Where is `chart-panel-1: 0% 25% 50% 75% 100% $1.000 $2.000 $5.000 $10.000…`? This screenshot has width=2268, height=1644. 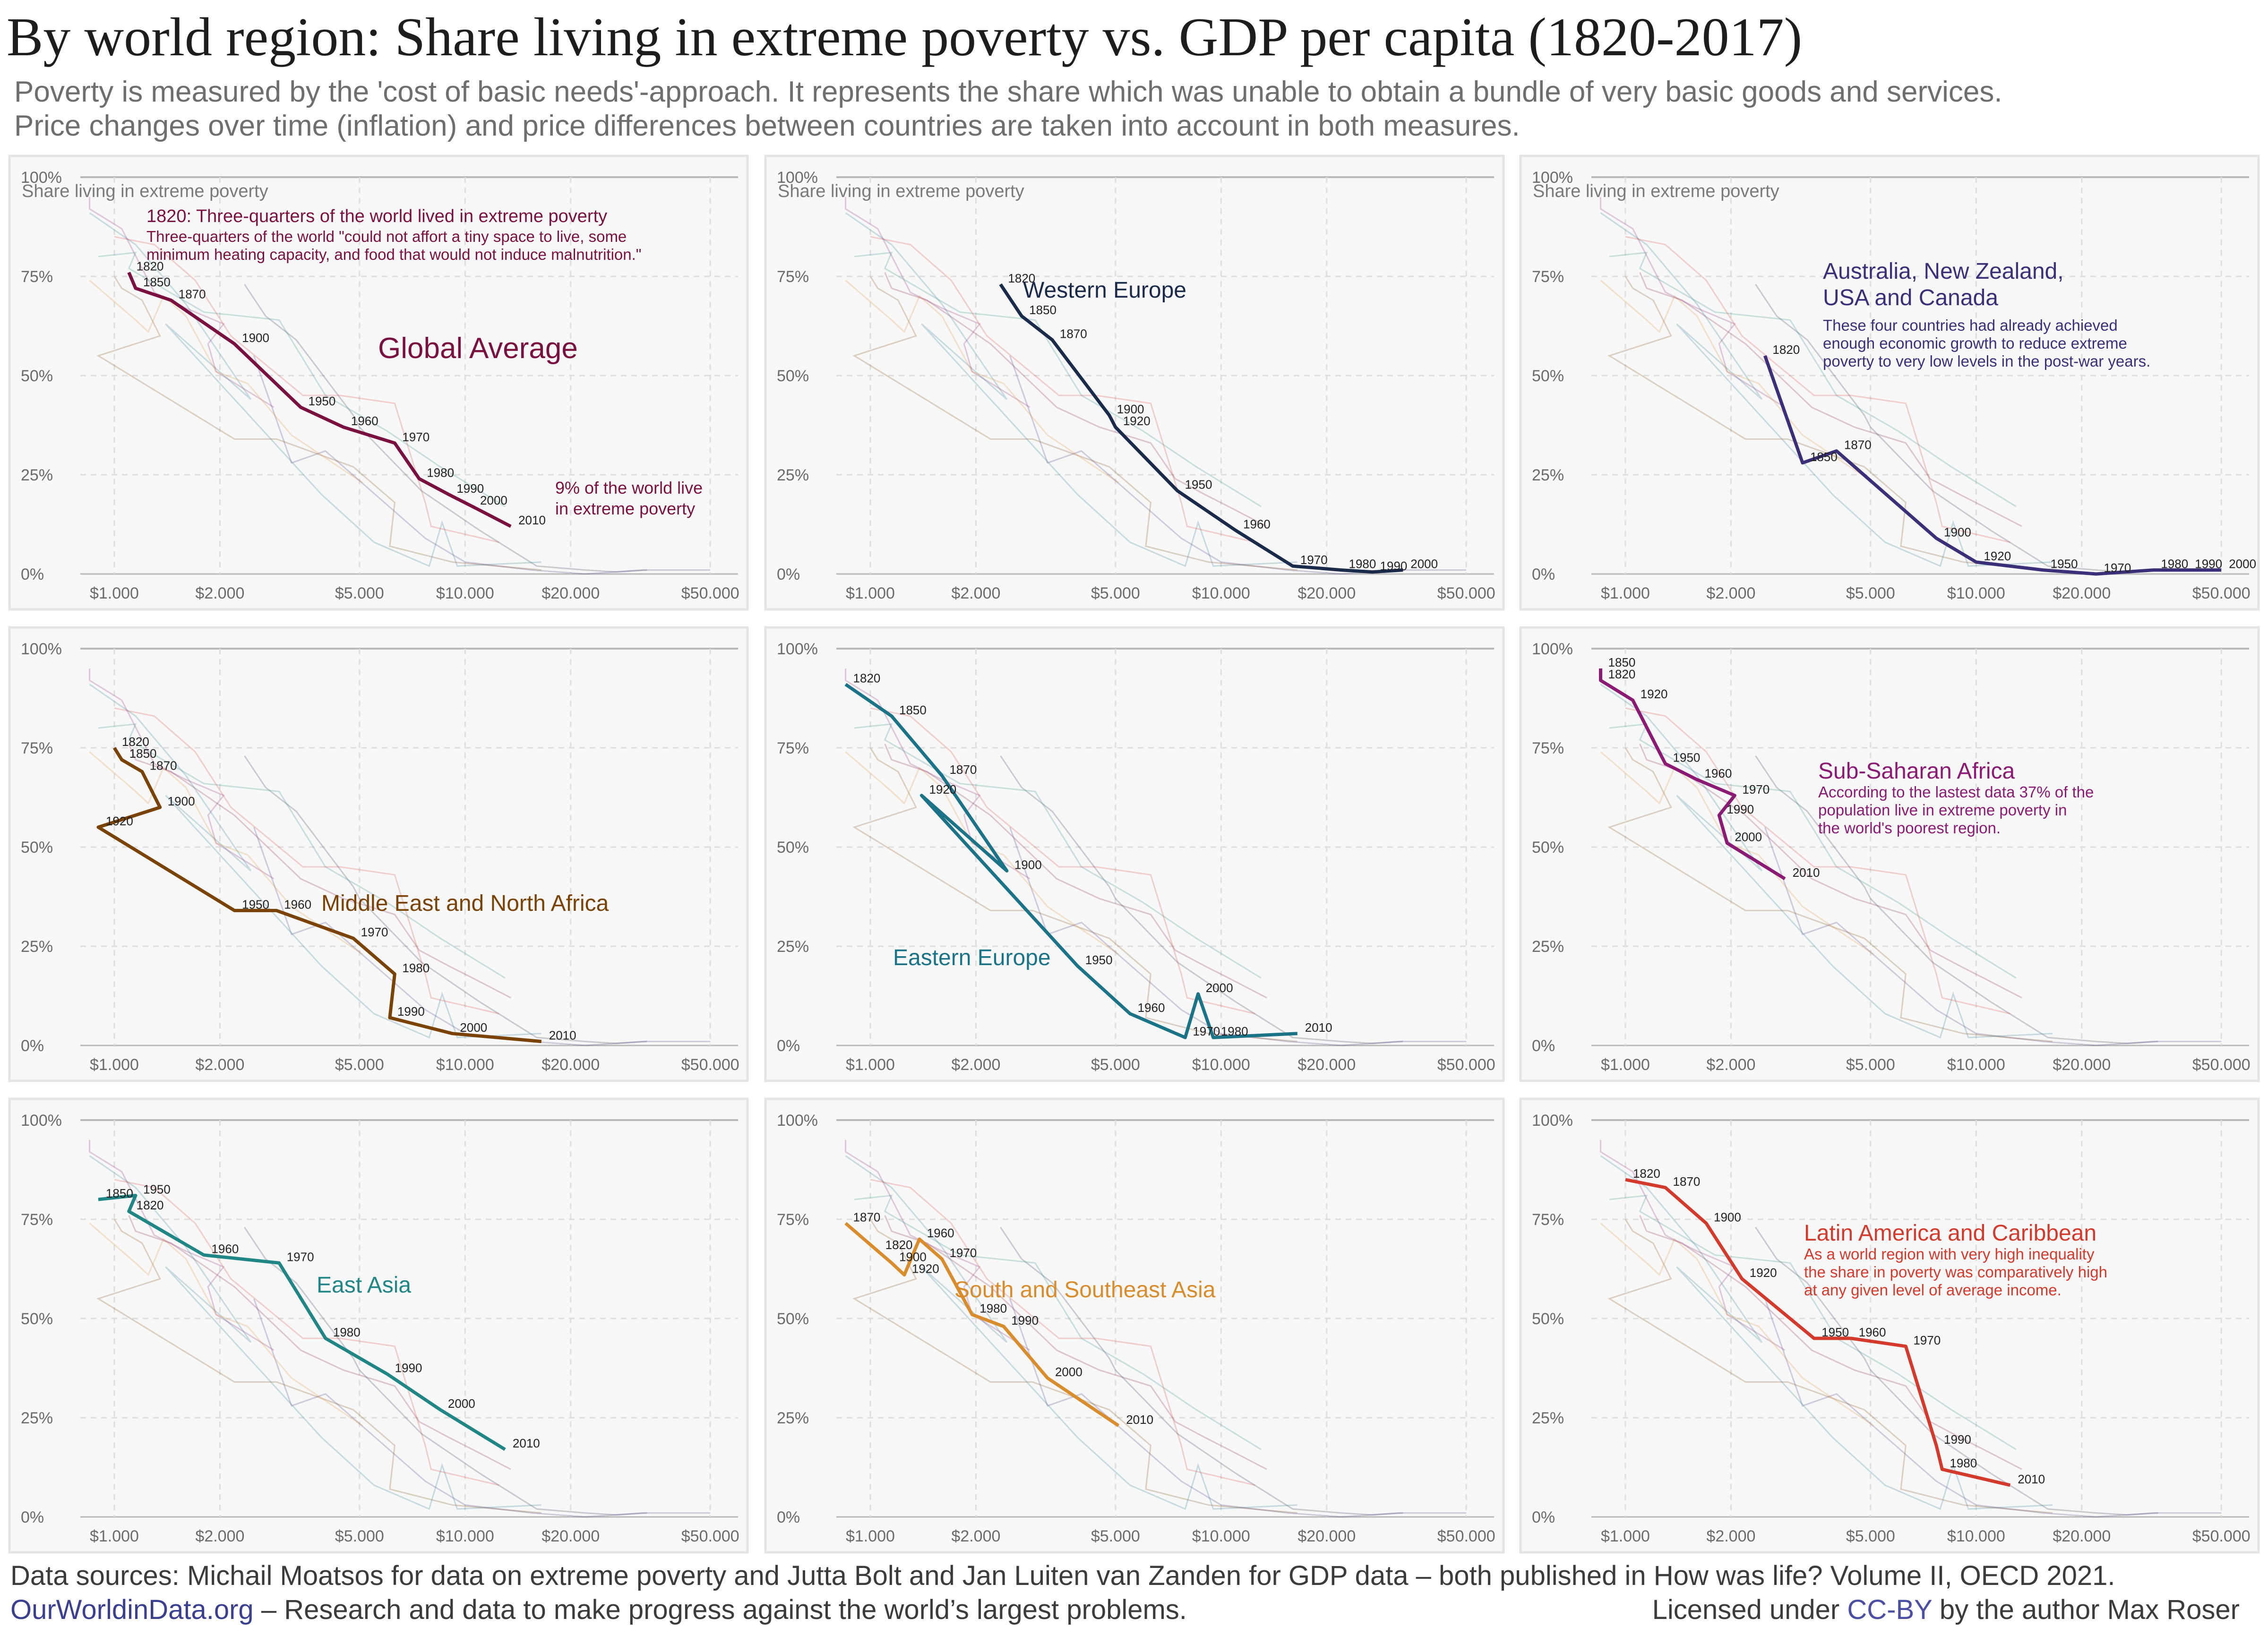
chart-panel-1: 0% 25% 50% 75% 100% $1.000 $2.000 $5.000 $10.000… is located at coordinates (378, 382).